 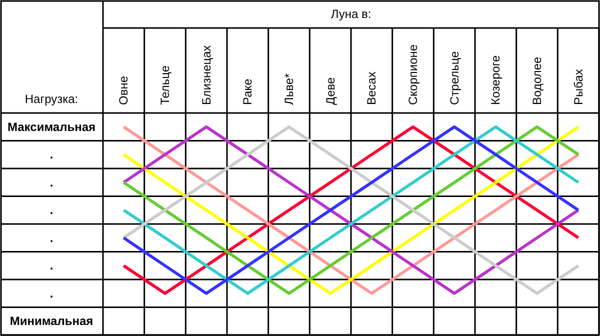 I want to click on x-tick-label: Близнецах, so click(x=206, y=75).